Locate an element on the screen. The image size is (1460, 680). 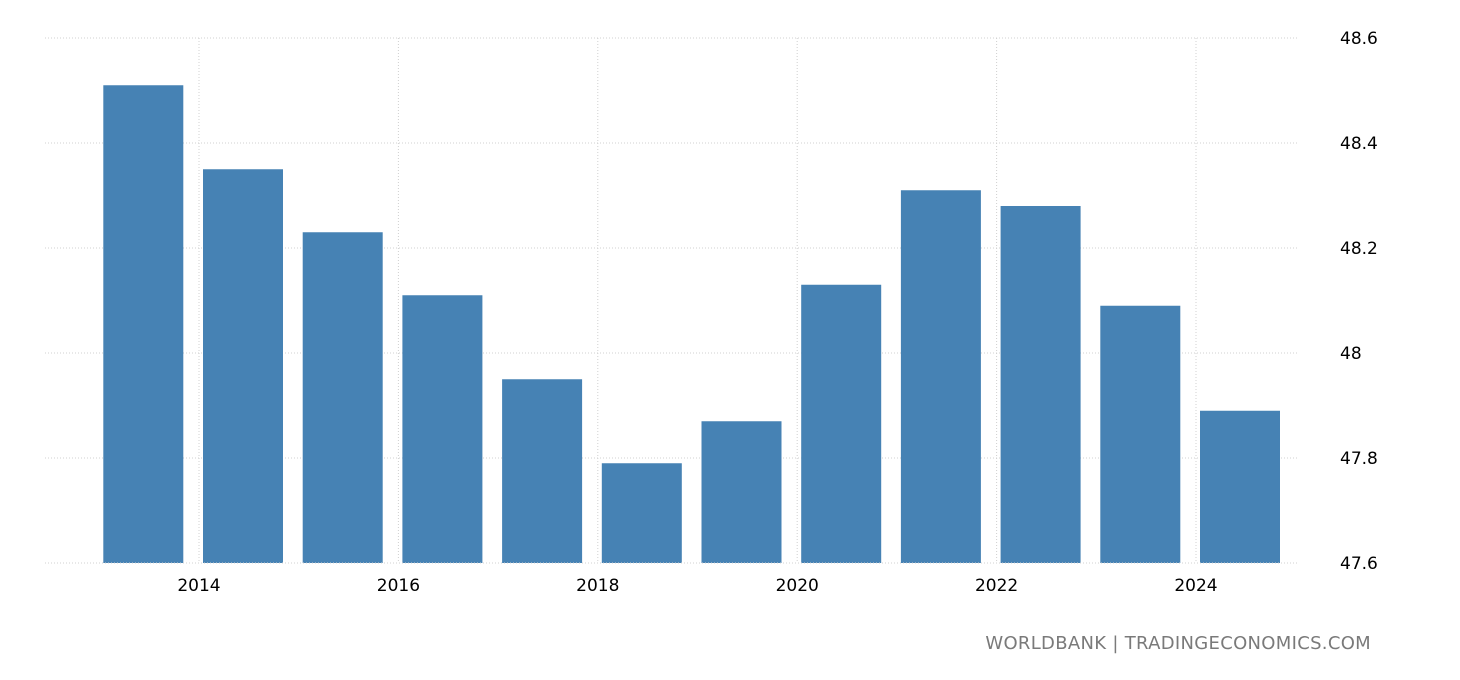
x-tick-label: 2022 is located at coordinates (996, 586).